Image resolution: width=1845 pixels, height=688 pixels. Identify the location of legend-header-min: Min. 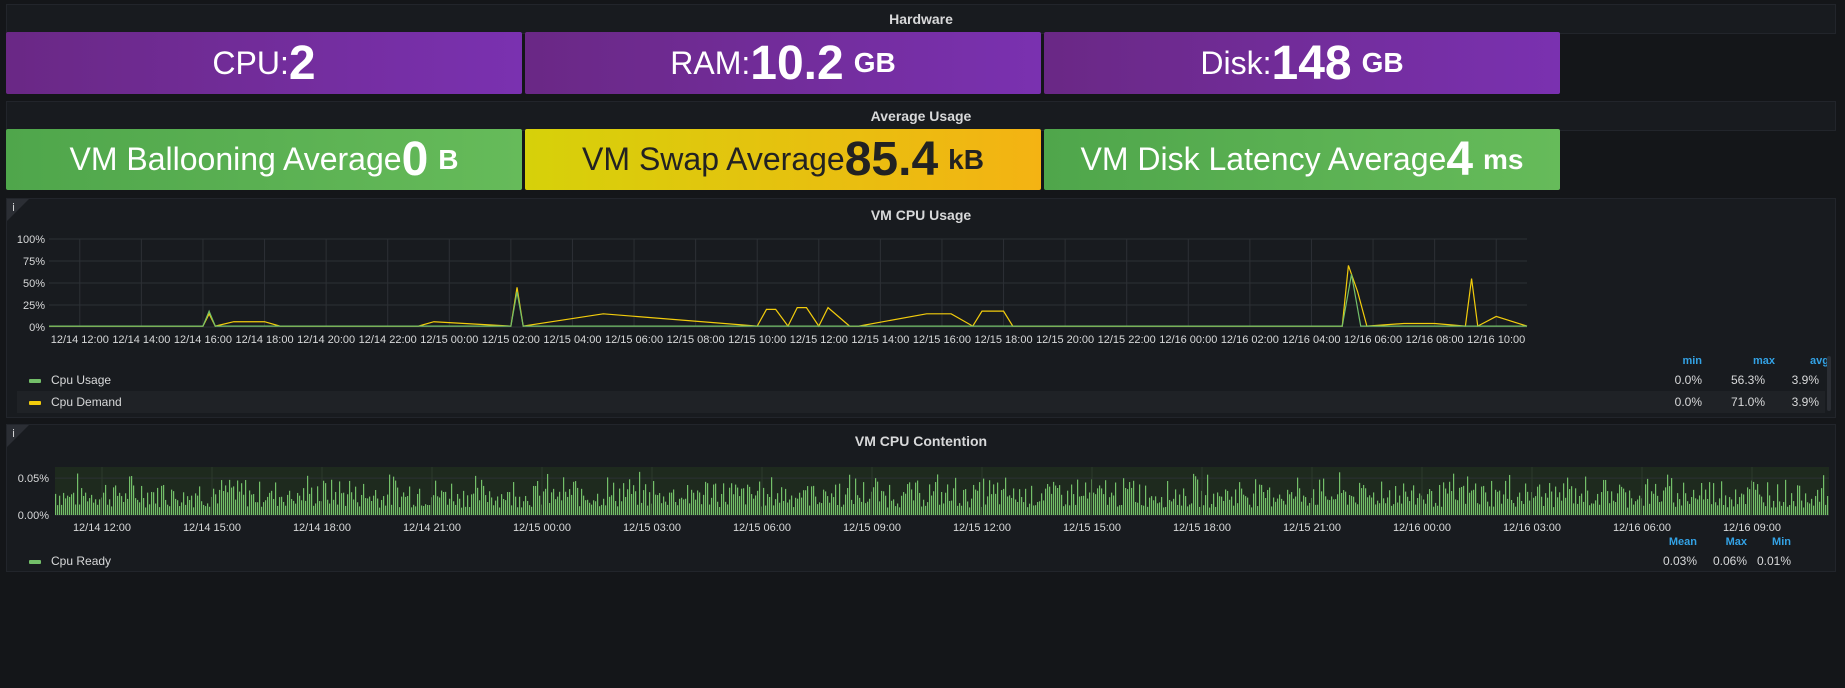
(1781, 542).